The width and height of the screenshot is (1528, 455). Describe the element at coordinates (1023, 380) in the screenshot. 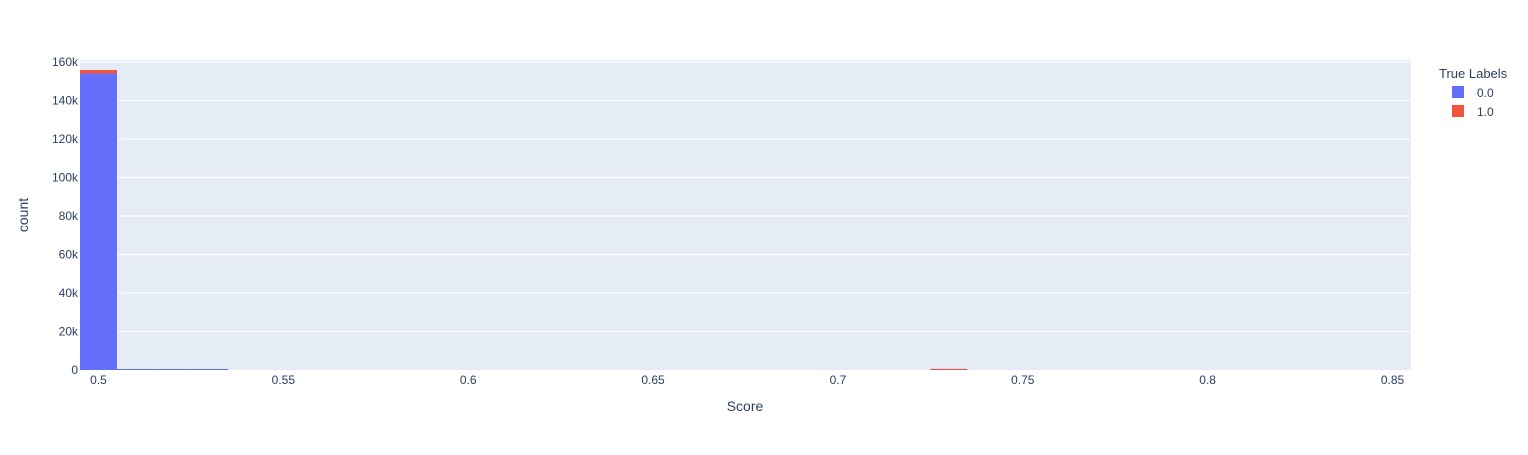

I see `x-tick-label: 0.75` at that location.